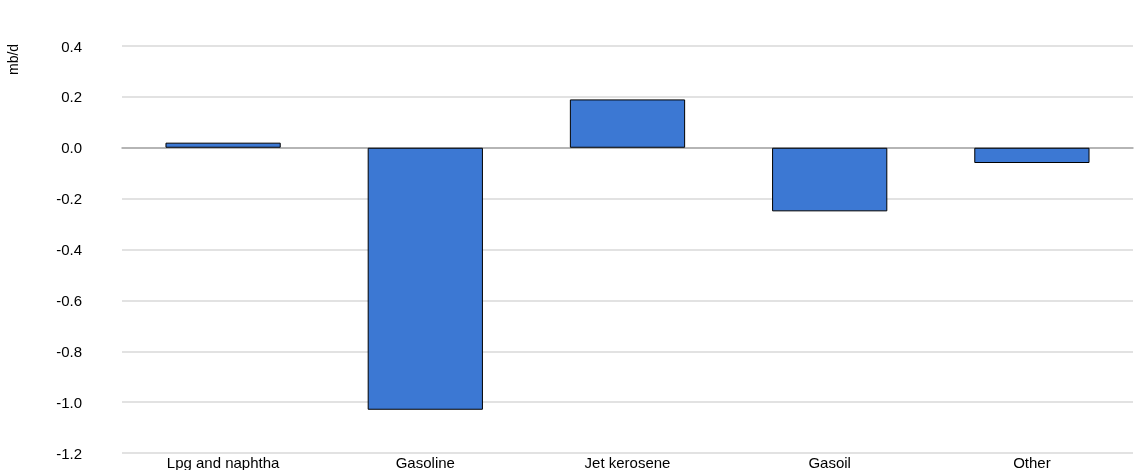 The height and width of the screenshot is (470, 1135). I want to click on y-axis-title: mb/d, so click(13, 59).